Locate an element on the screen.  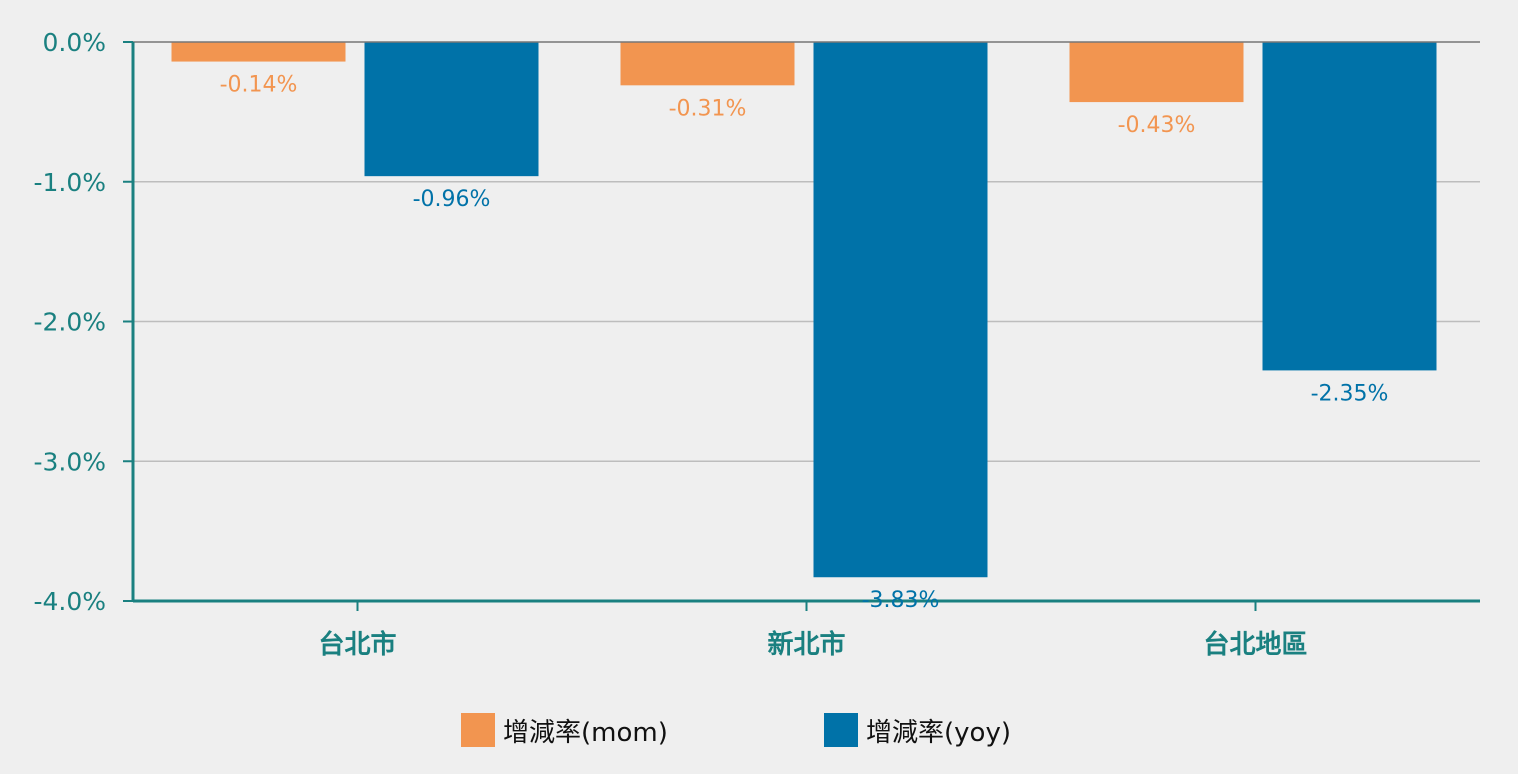
data-label: -0.14% is located at coordinates (259, 85).